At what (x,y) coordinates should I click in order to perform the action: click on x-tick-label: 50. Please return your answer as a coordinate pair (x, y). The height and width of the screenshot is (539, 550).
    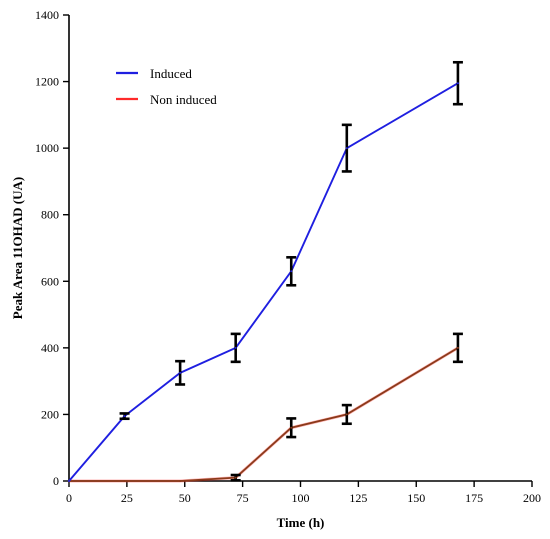
    Looking at the image, I should click on (185, 498).